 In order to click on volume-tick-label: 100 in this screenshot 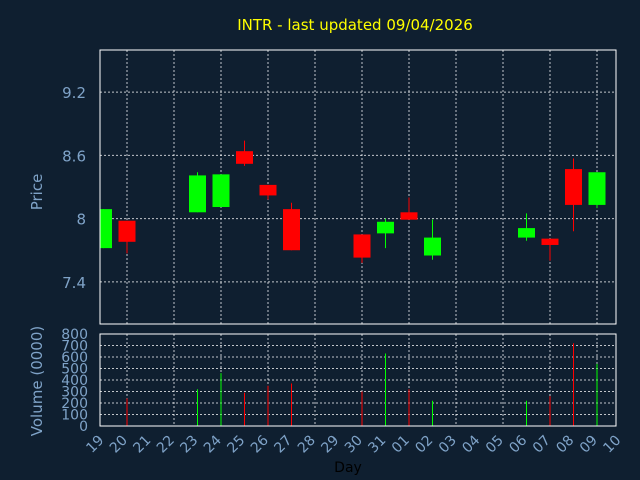, I will do `click(74, 416)`.